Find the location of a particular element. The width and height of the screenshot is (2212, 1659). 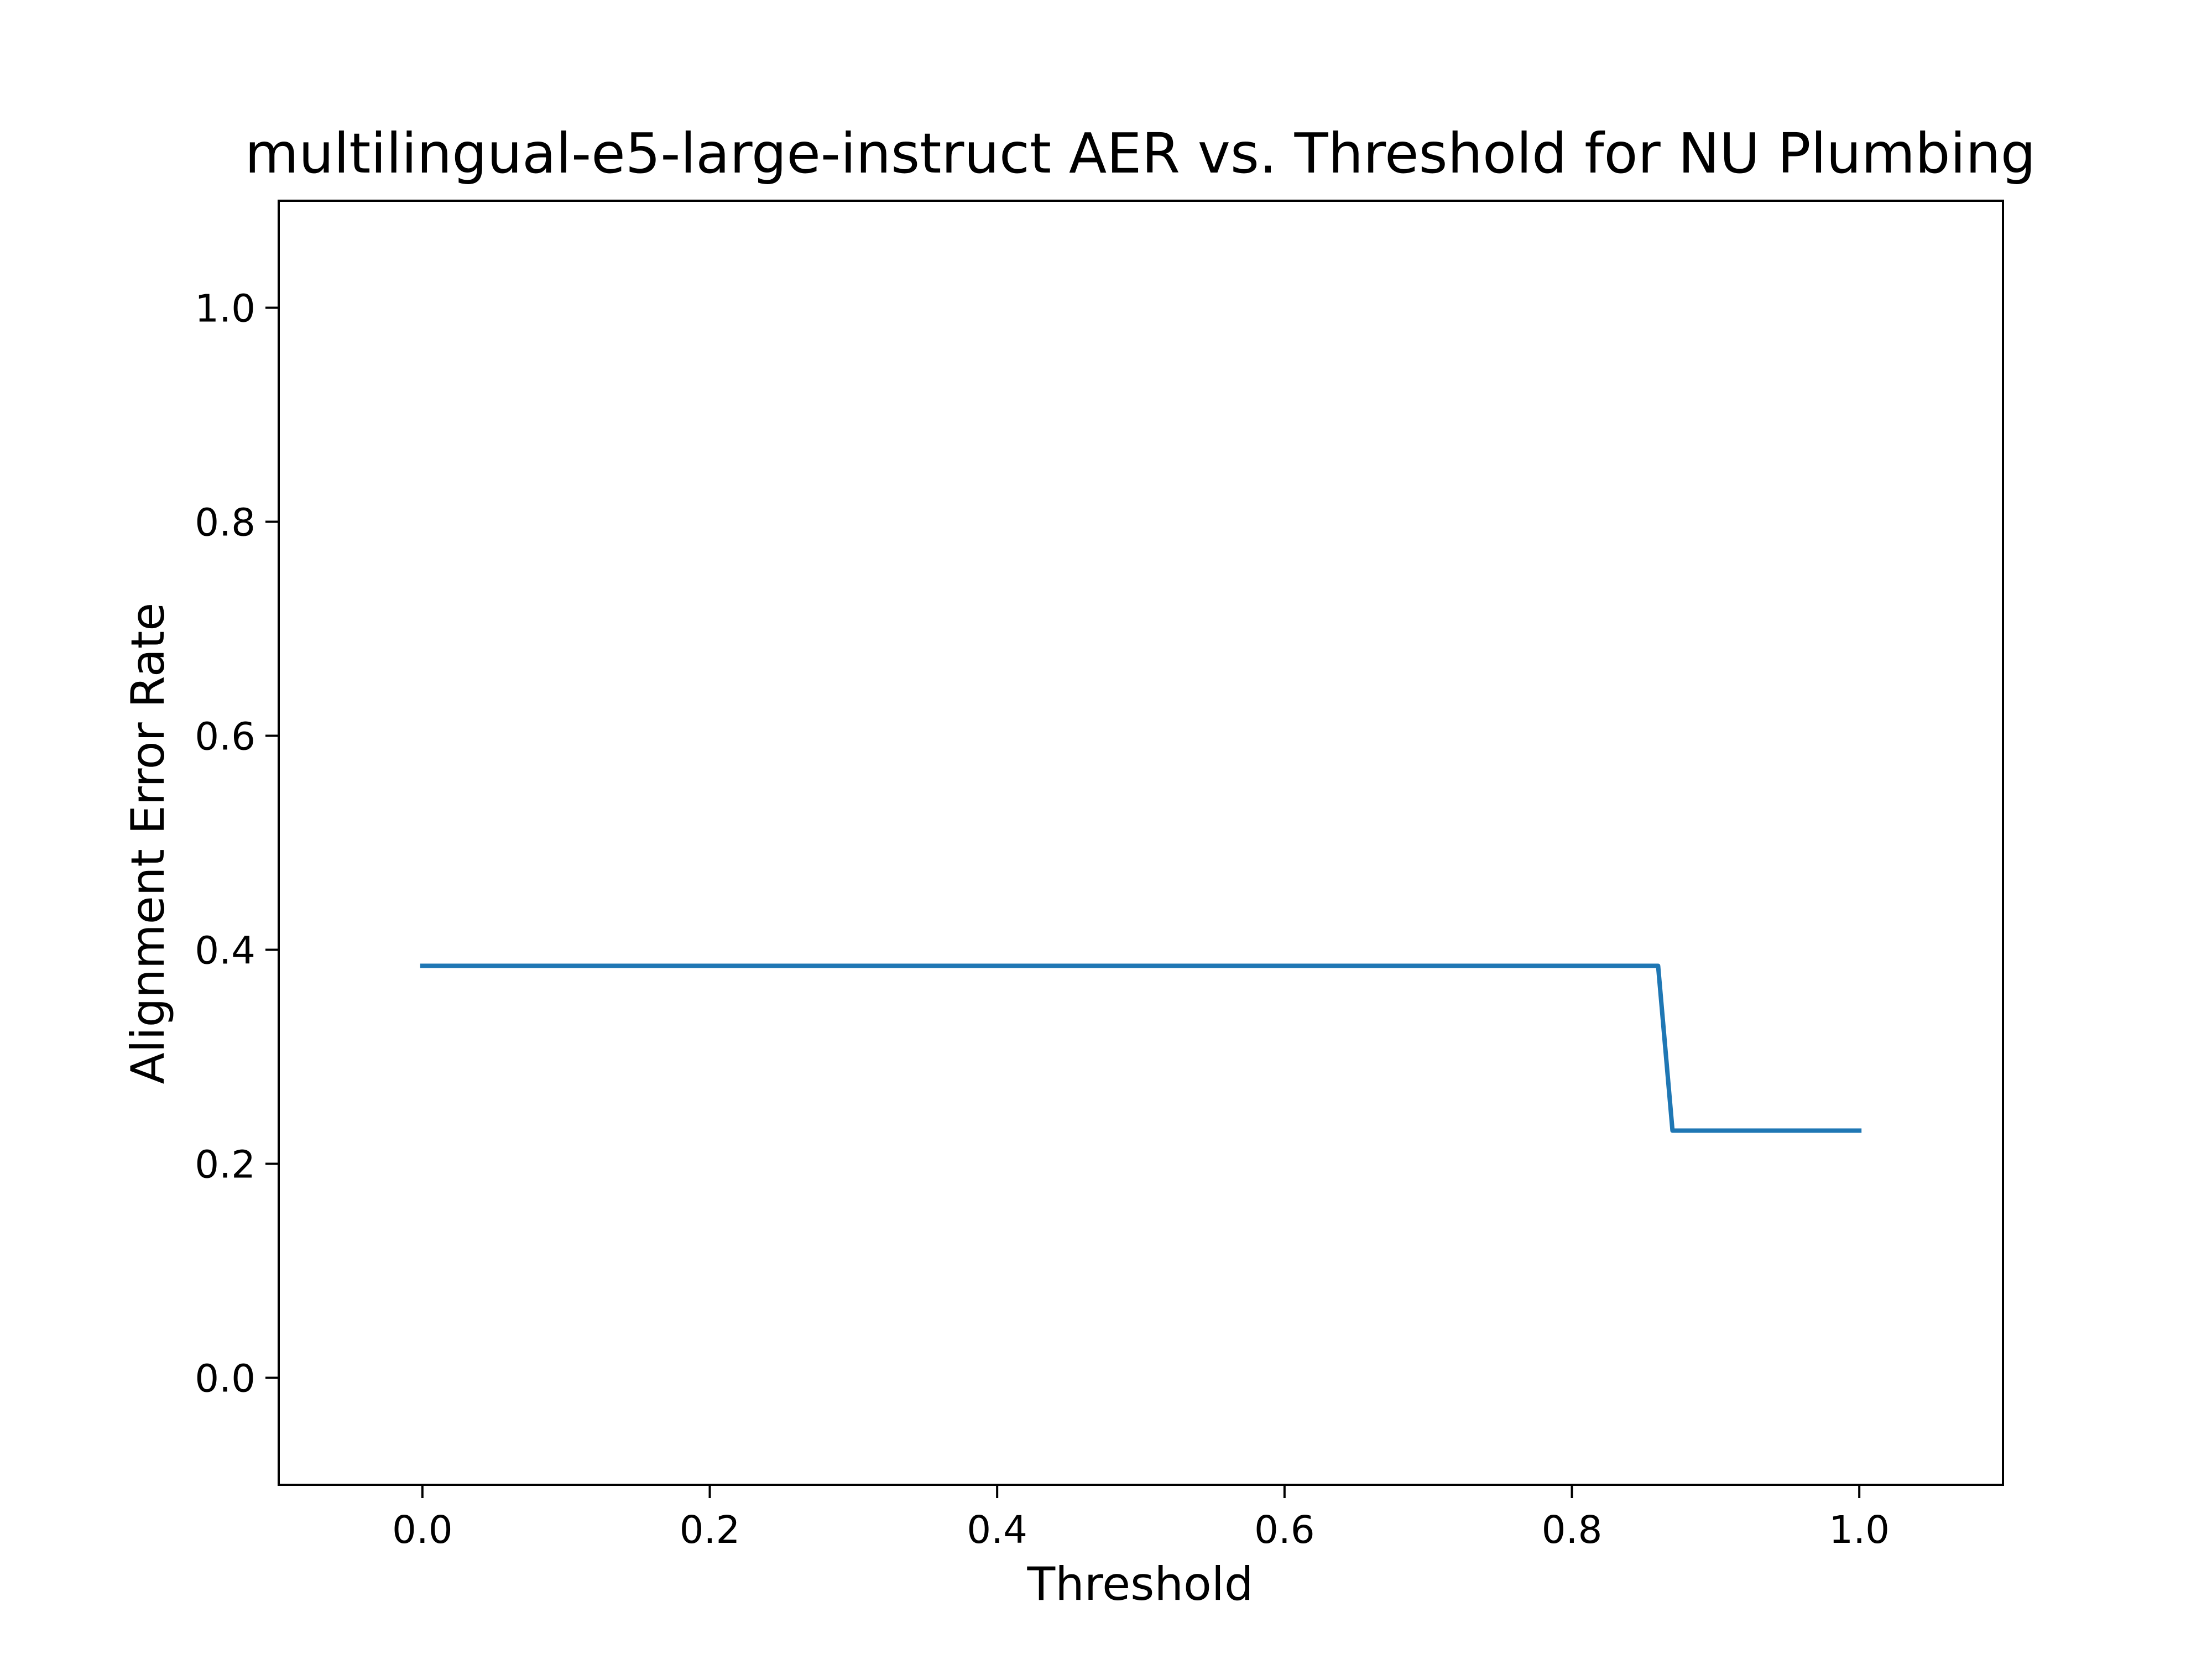

y-axis: 0.0 0.2 0.4 0.6 0.8 1.0 is located at coordinates (237, 844).